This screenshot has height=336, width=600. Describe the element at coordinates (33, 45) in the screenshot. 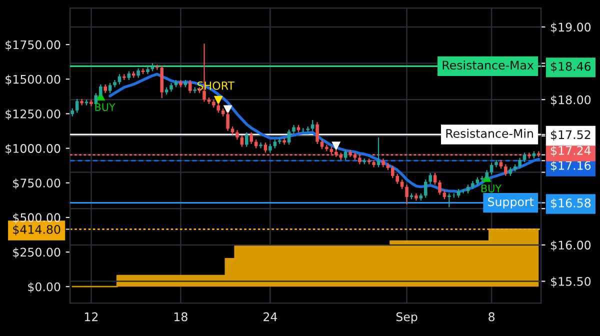

I see `y-tick-label: $1750.00` at that location.